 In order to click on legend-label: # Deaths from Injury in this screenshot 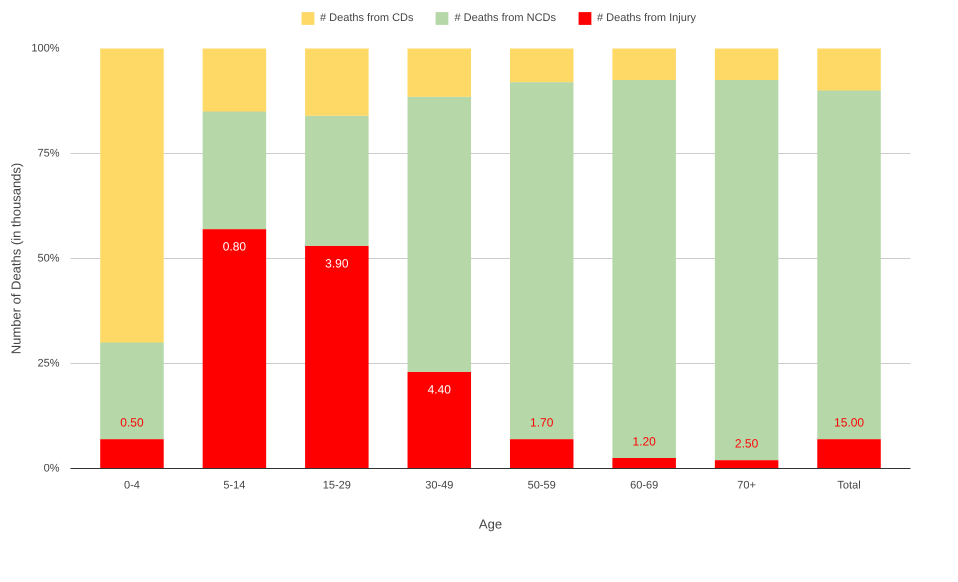, I will do `click(646, 18)`.